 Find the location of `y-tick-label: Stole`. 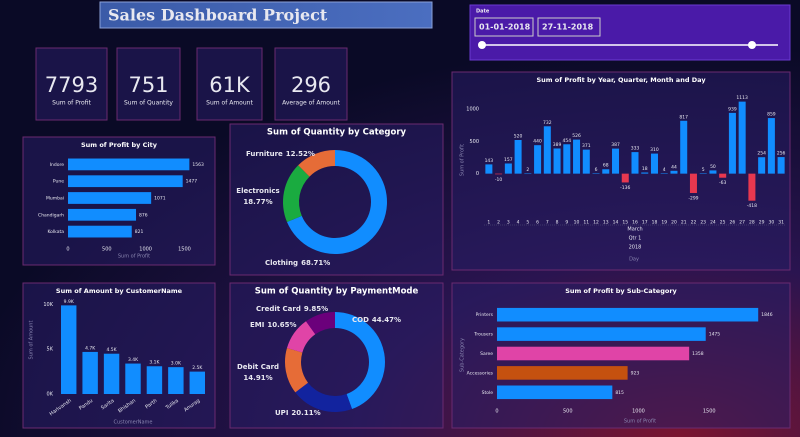

y-tick-label: Stole is located at coordinates (488, 393).